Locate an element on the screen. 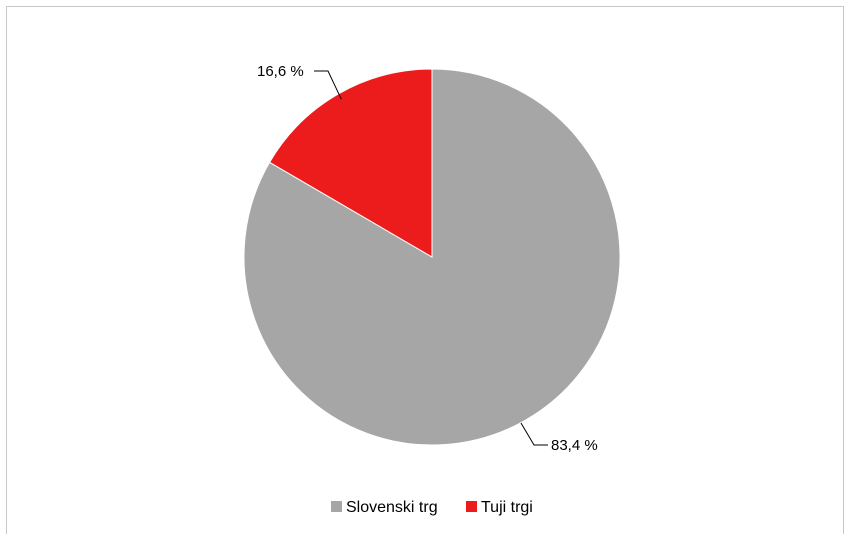 The height and width of the screenshot is (534, 845). legend: Slovenski trg Tuji trgi is located at coordinates (432, 507).